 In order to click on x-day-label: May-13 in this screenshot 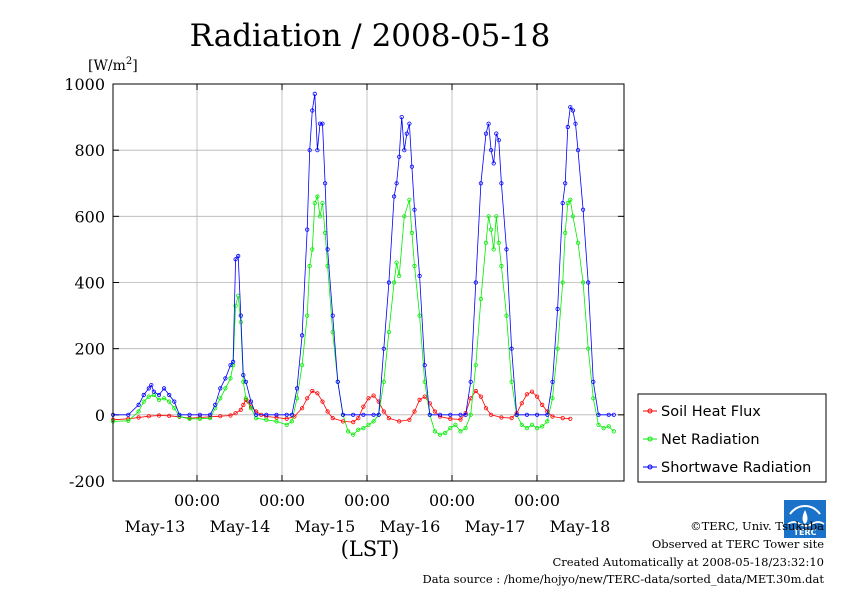, I will do `click(155, 526)`.